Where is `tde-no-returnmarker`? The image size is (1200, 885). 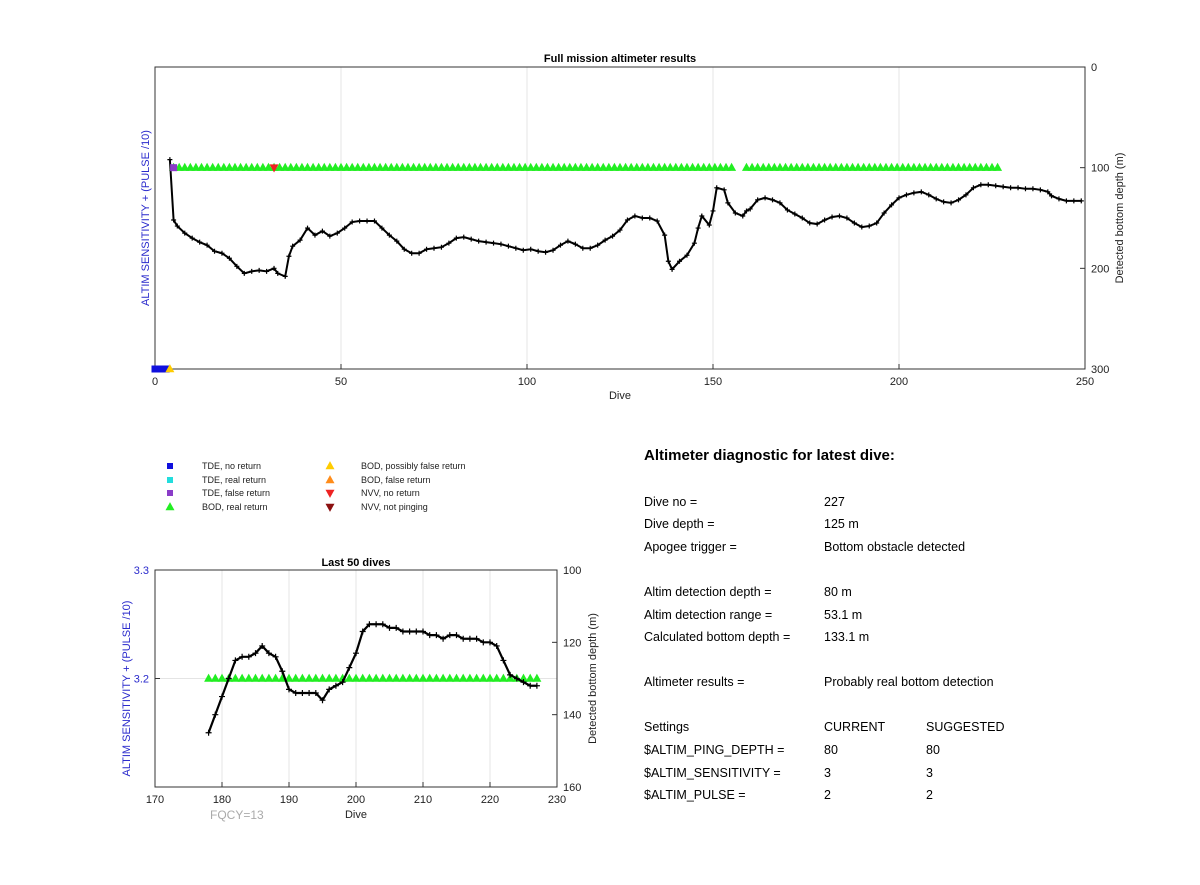
tde-no-returnmarker is located at coordinates (162, 369).